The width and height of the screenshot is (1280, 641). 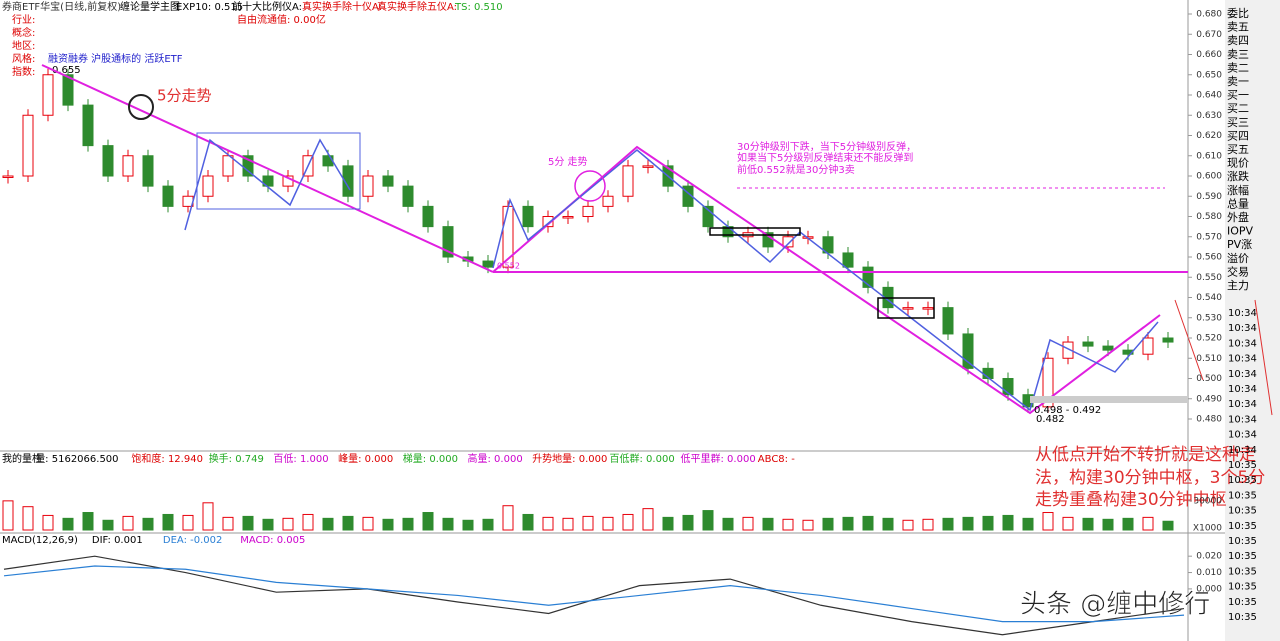 I want to click on y-tick-label: 0.620, so click(x=1209, y=136).